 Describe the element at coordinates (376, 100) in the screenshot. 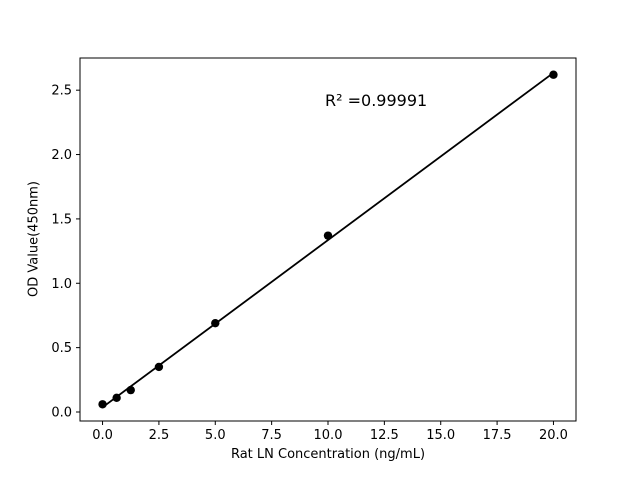

I see `r-squared-annotation: R² =0.99991` at that location.